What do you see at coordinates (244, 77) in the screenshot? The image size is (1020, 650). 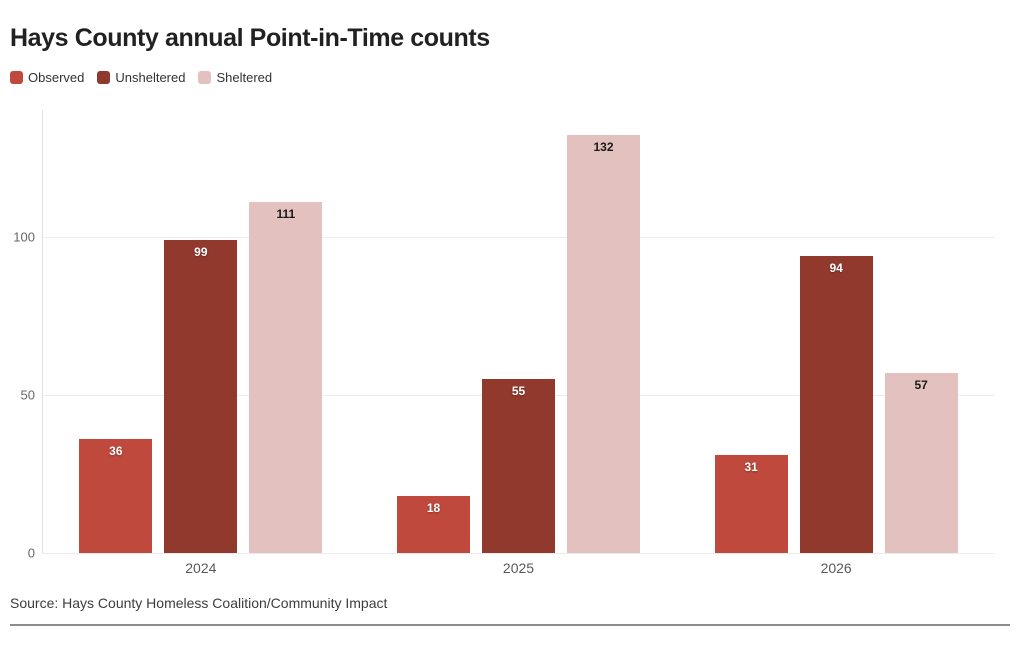 I see `legend-label: Sheltered` at bounding box center [244, 77].